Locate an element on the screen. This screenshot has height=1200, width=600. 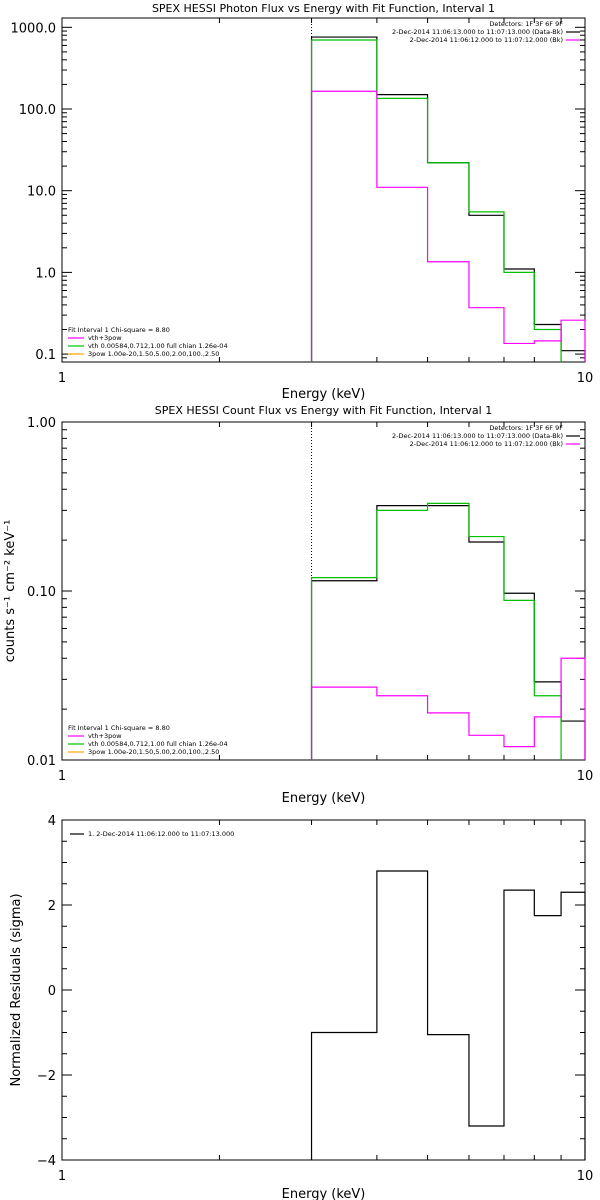
y-axis-label: counts s⁻¹ cm⁻² keV⁻¹ is located at coordinates (10, 591).